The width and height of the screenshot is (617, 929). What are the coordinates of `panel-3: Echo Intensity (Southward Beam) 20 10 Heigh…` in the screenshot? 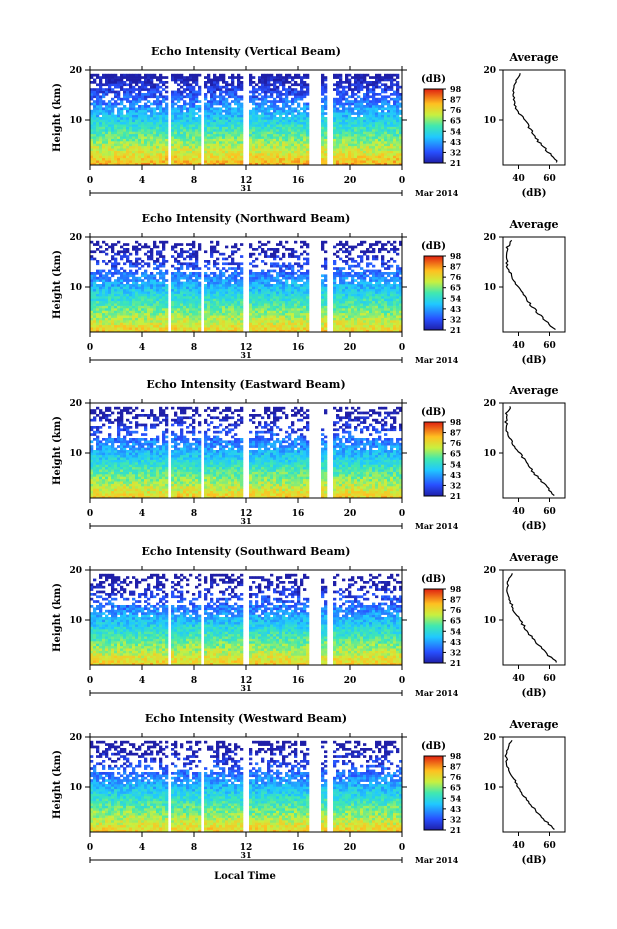 It's located at (309, 622).